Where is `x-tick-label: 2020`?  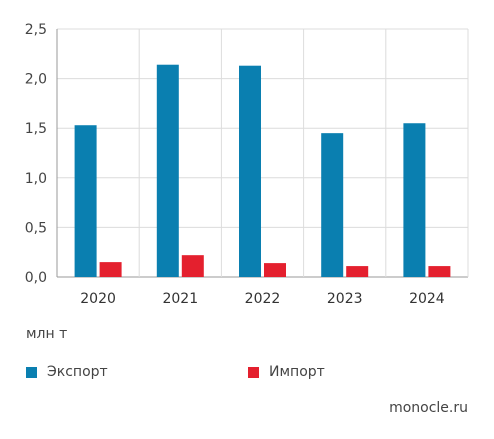 x-tick-label: 2020 is located at coordinates (98, 299).